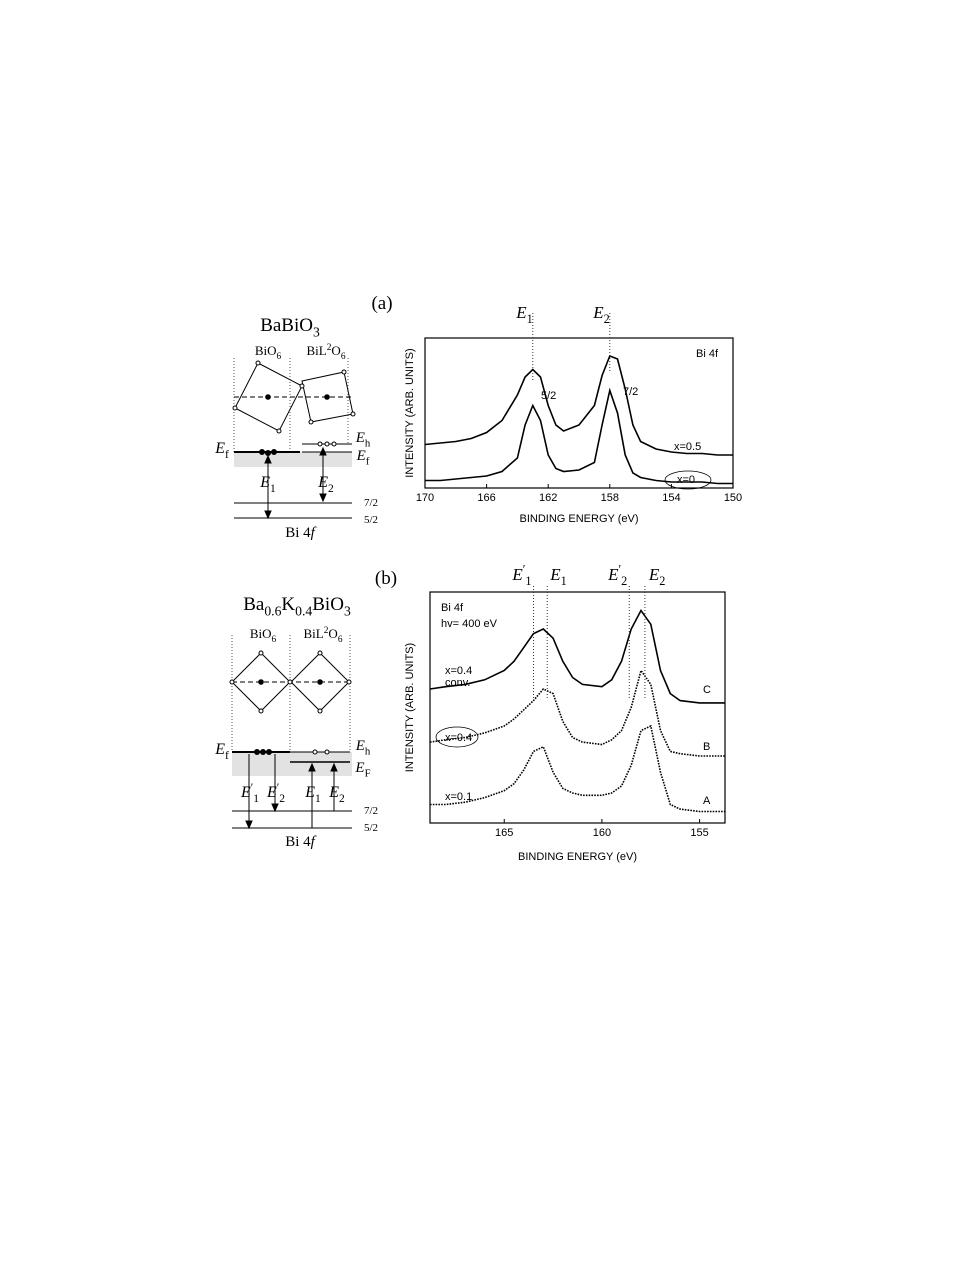 The image size is (977, 1264). What do you see at coordinates (458, 797) in the screenshot?
I see `annotation: x=0.1` at bounding box center [458, 797].